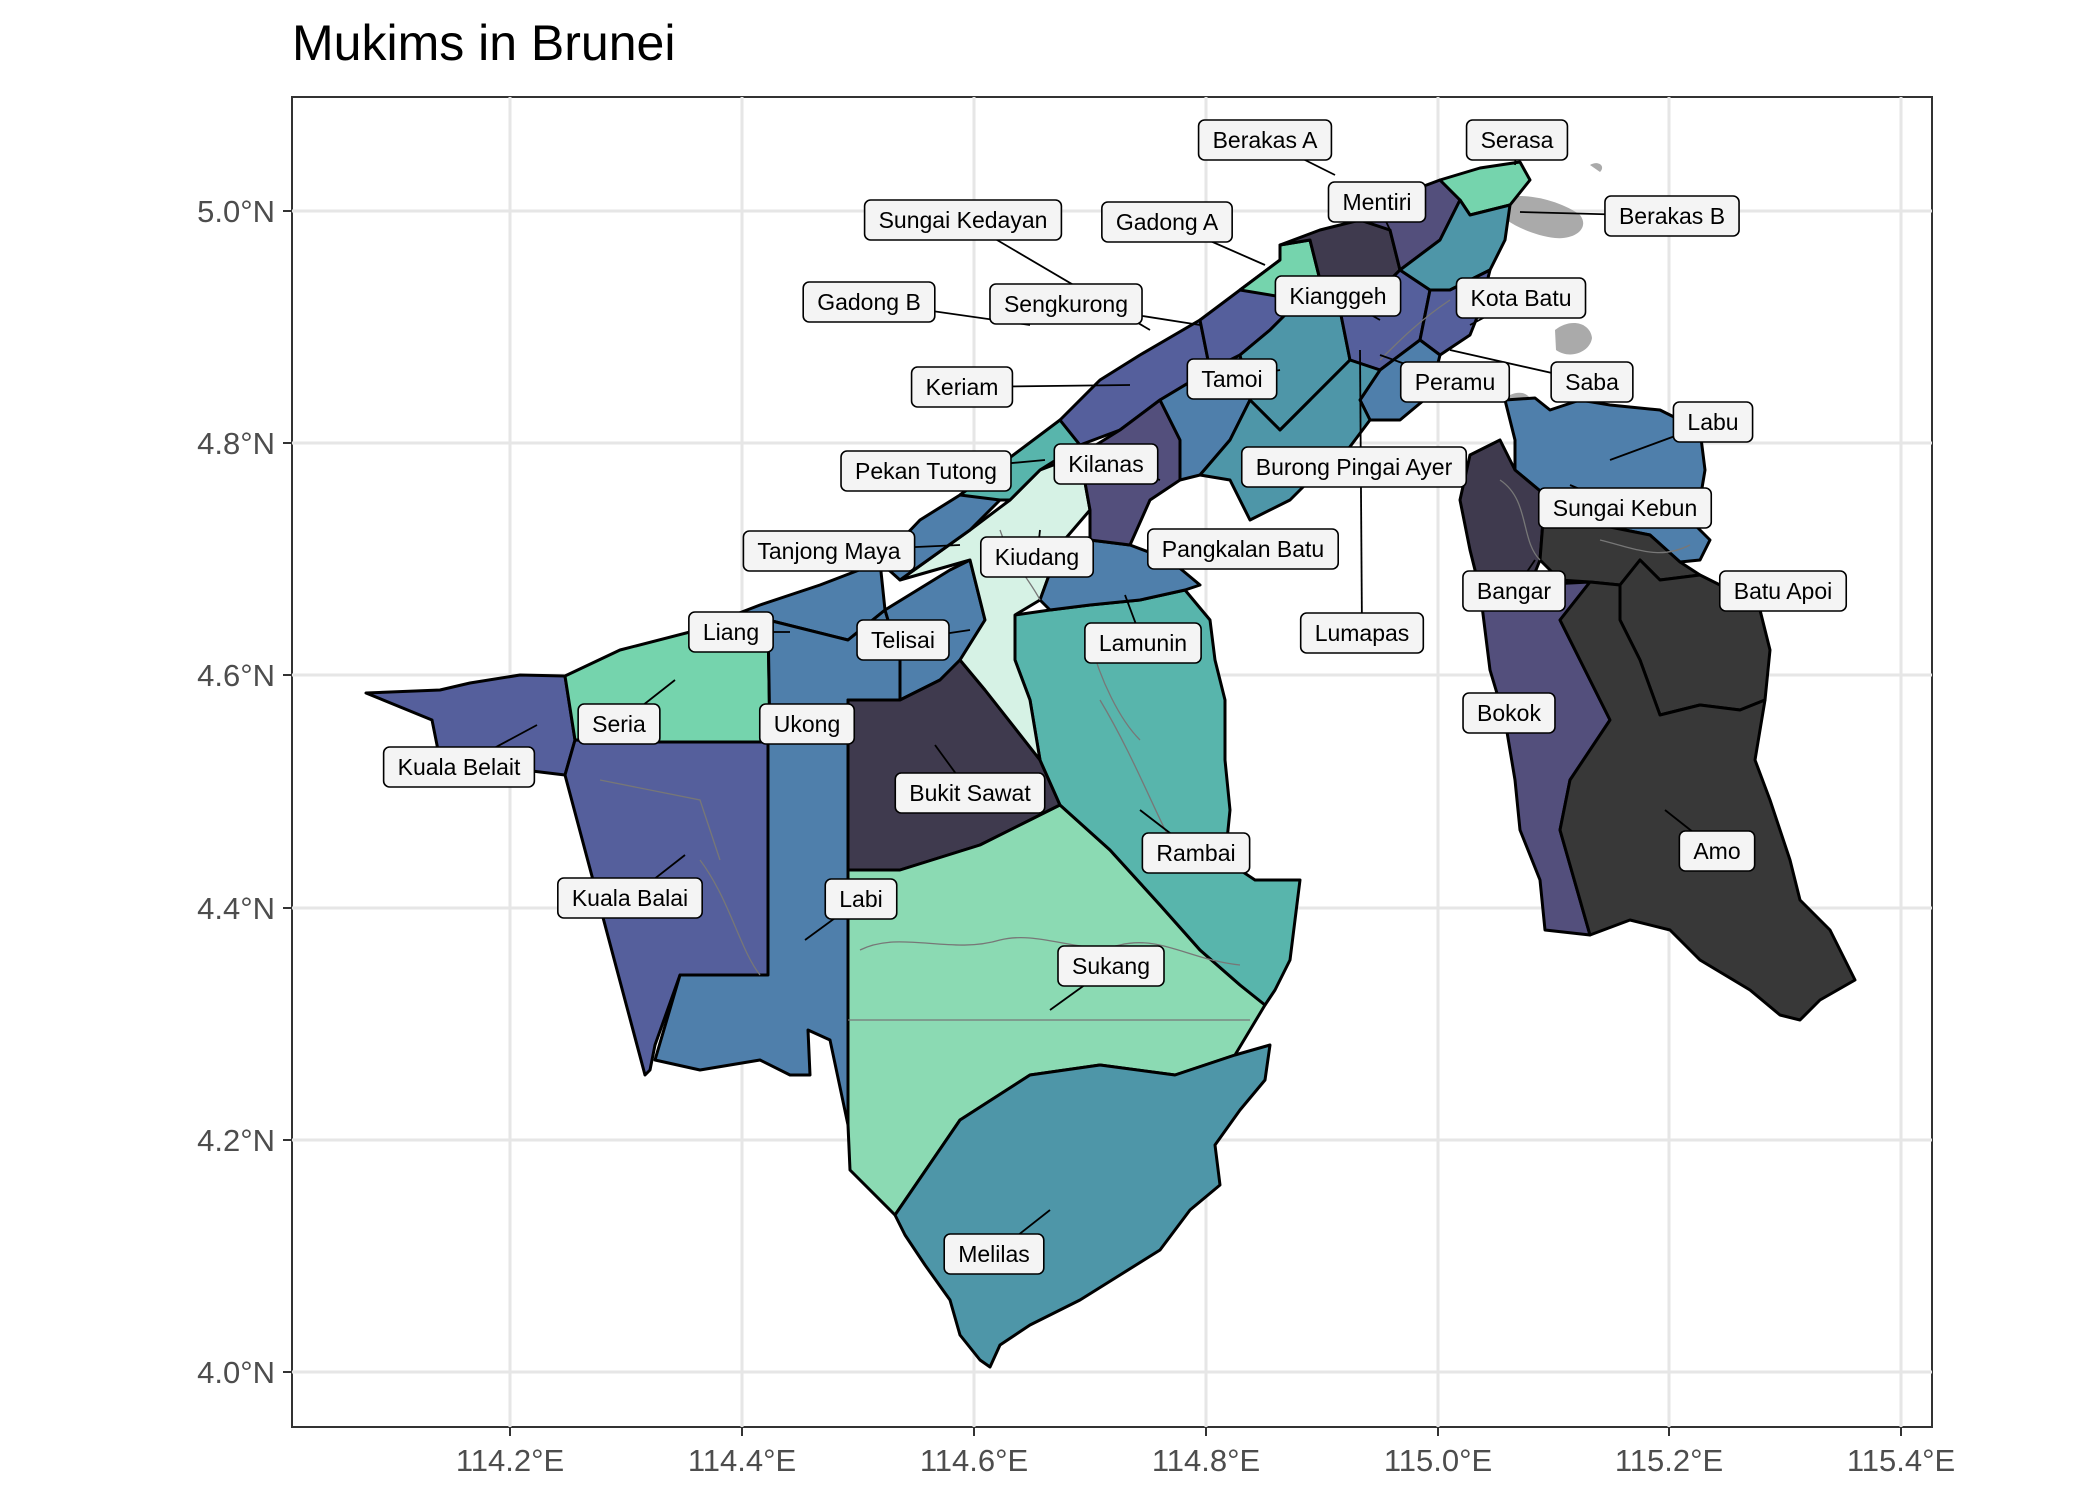  I want to click on x-tick-label: 114.2°E, so click(510, 1460).